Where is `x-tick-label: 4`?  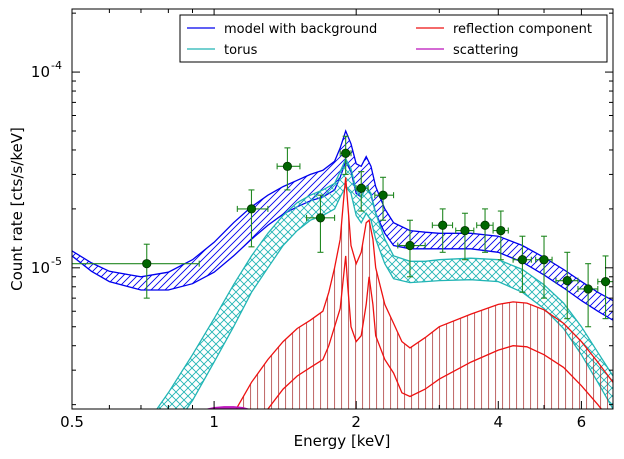
x-tick-label: 4 is located at coordinates (499, 422).